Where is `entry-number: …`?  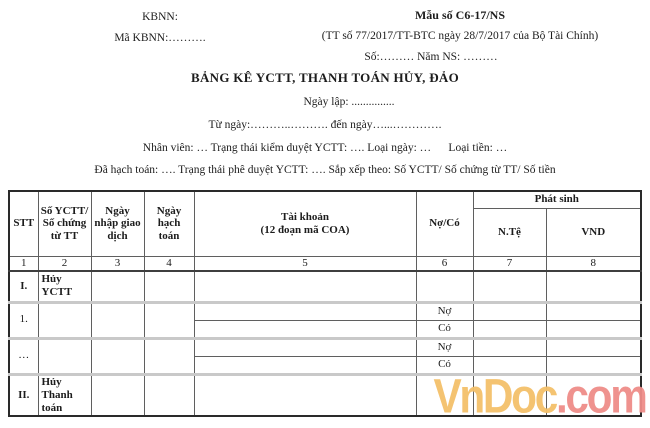 entry-number: … is located at coordinates (23, 355).